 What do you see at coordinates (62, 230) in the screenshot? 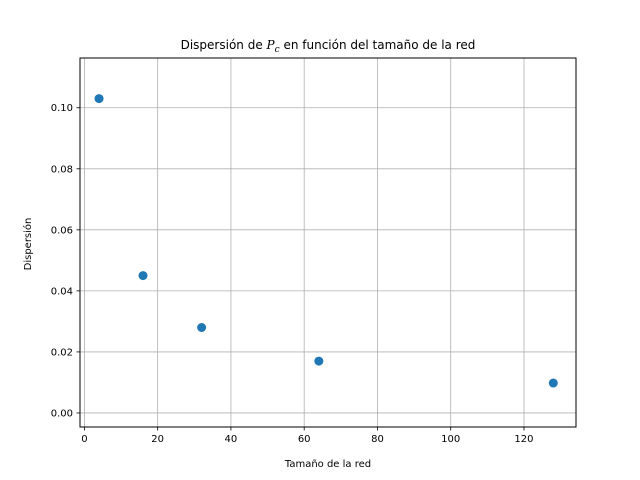
I see `y-tick-label: 0.06` at bounding box center [62, 230].